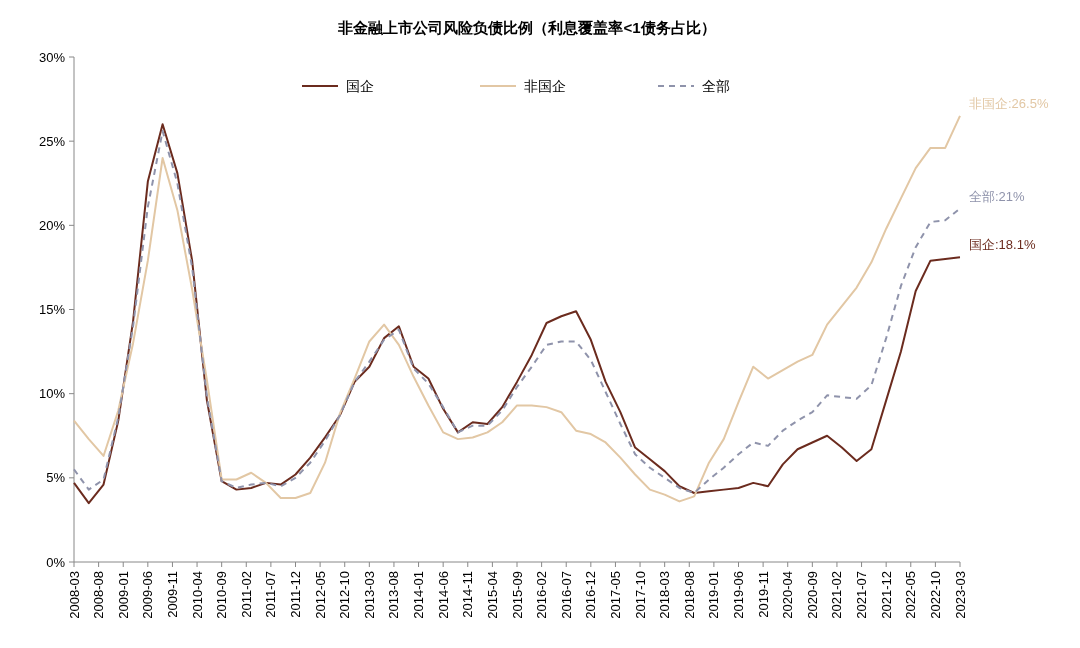  Describe the element at coordinates (1009, 103) in the screenshot. I see `annotation: 非国企:26.5%` at that location.